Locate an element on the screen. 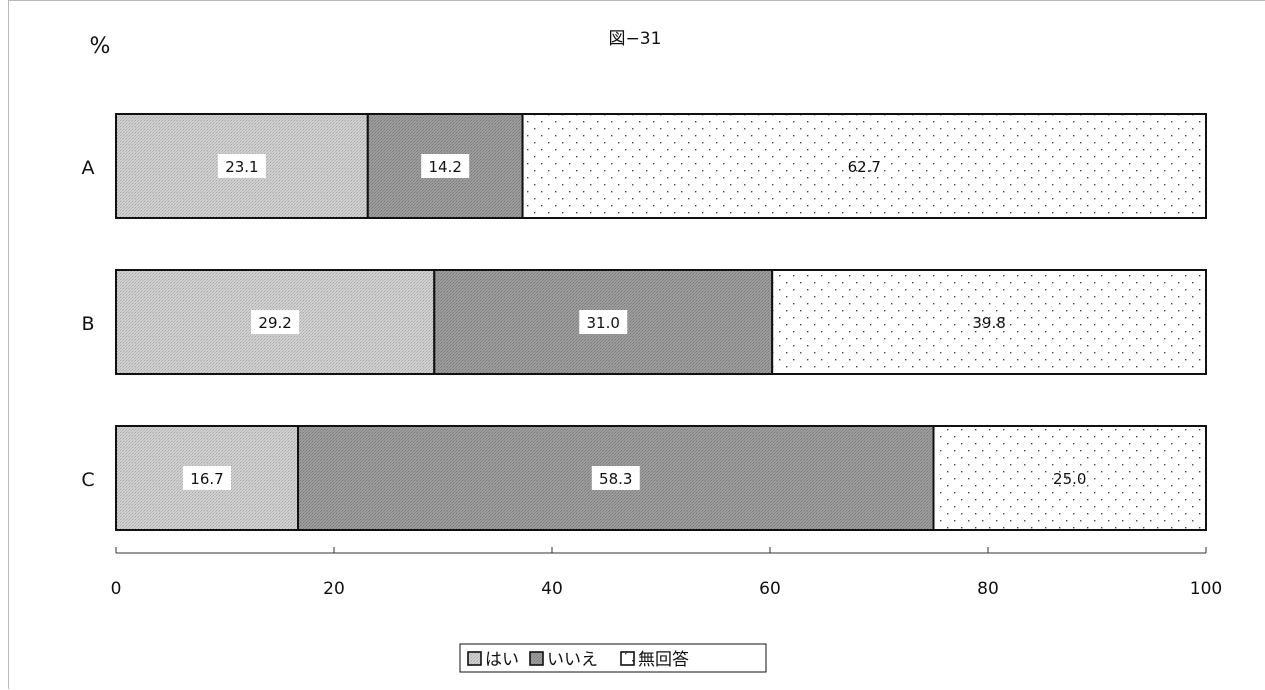 The image size is (1265, 690). x-axis: 0 20 40 60 80 100 is located at coordinates (667, 573).